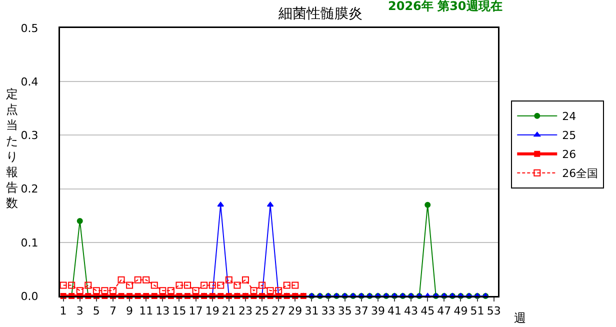 This screenshot has width=616, height=327. Describe the element at coordinates (12, 148) in the screenshot. I see `y-axis-title: 定点当たり報告数` at that location.